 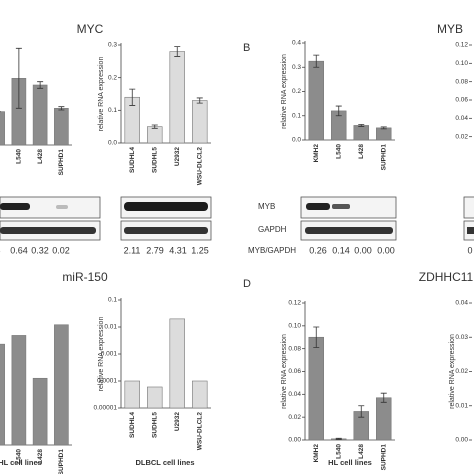 I want to click on ratio-value: 8, so click(x=0, y=250).